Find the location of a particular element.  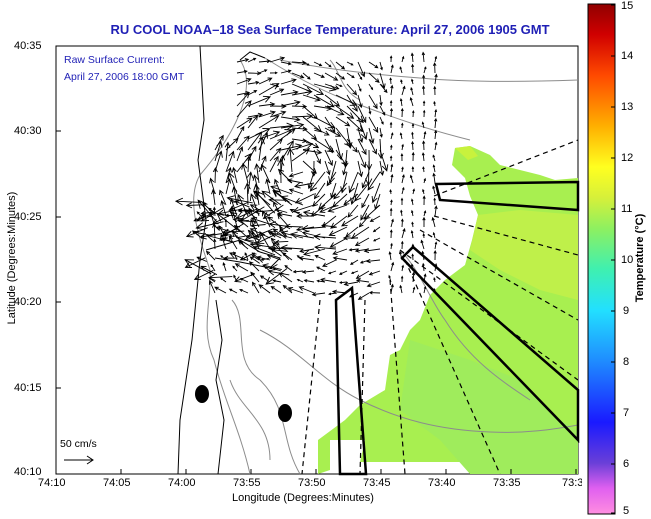

y-tick-label: 40:10 is located at coordinates (28, 472).